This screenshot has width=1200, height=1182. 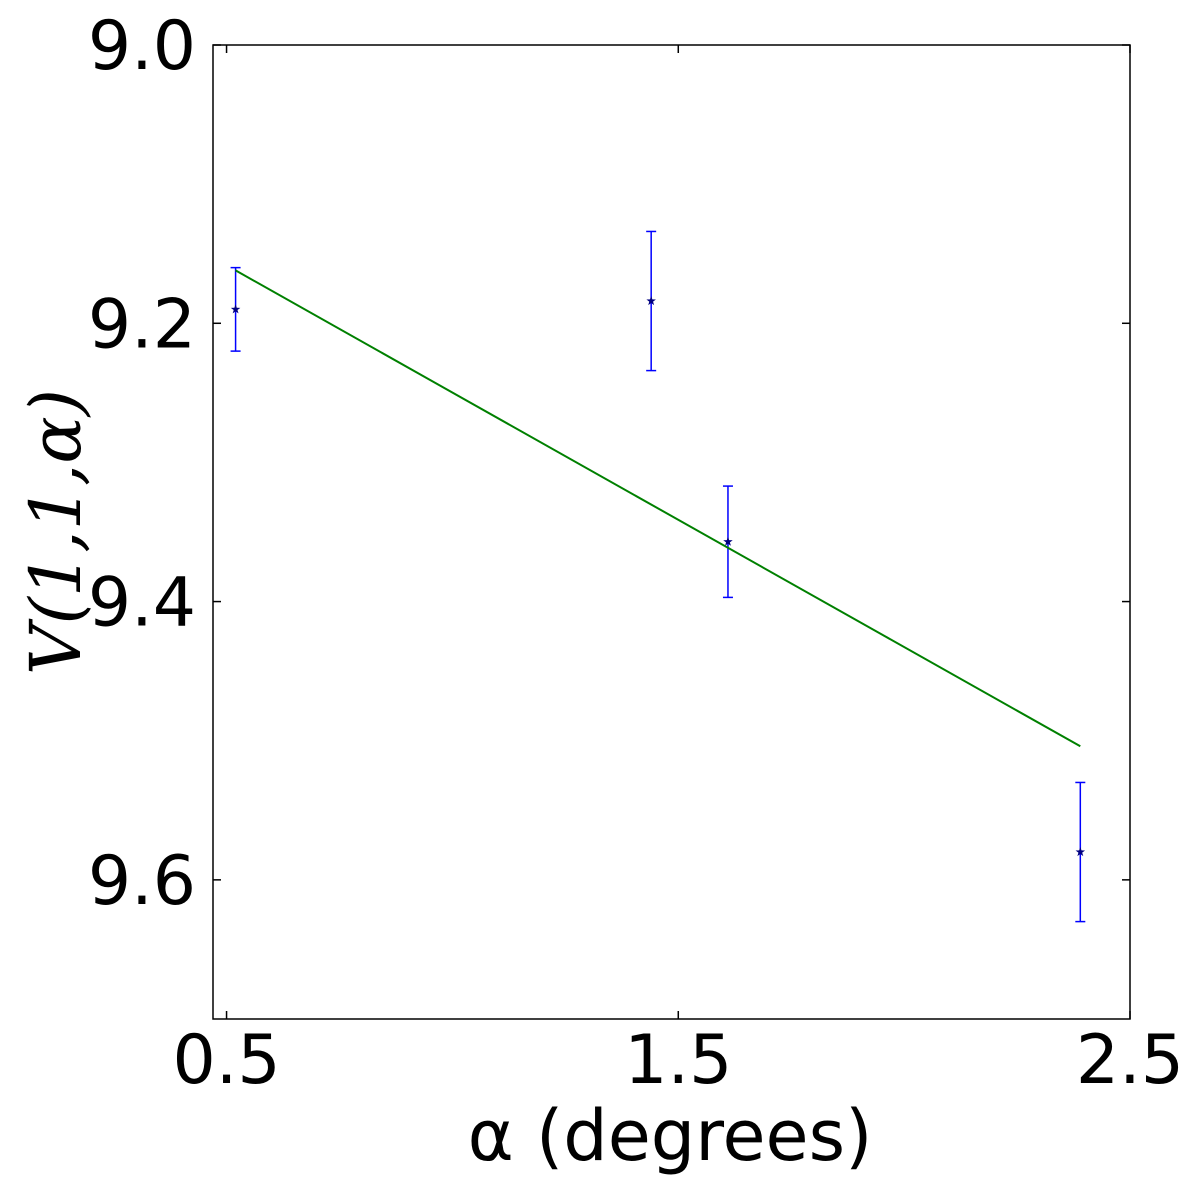 I want to click on y-tick-label: 9.2, so click(x=142, y=324).